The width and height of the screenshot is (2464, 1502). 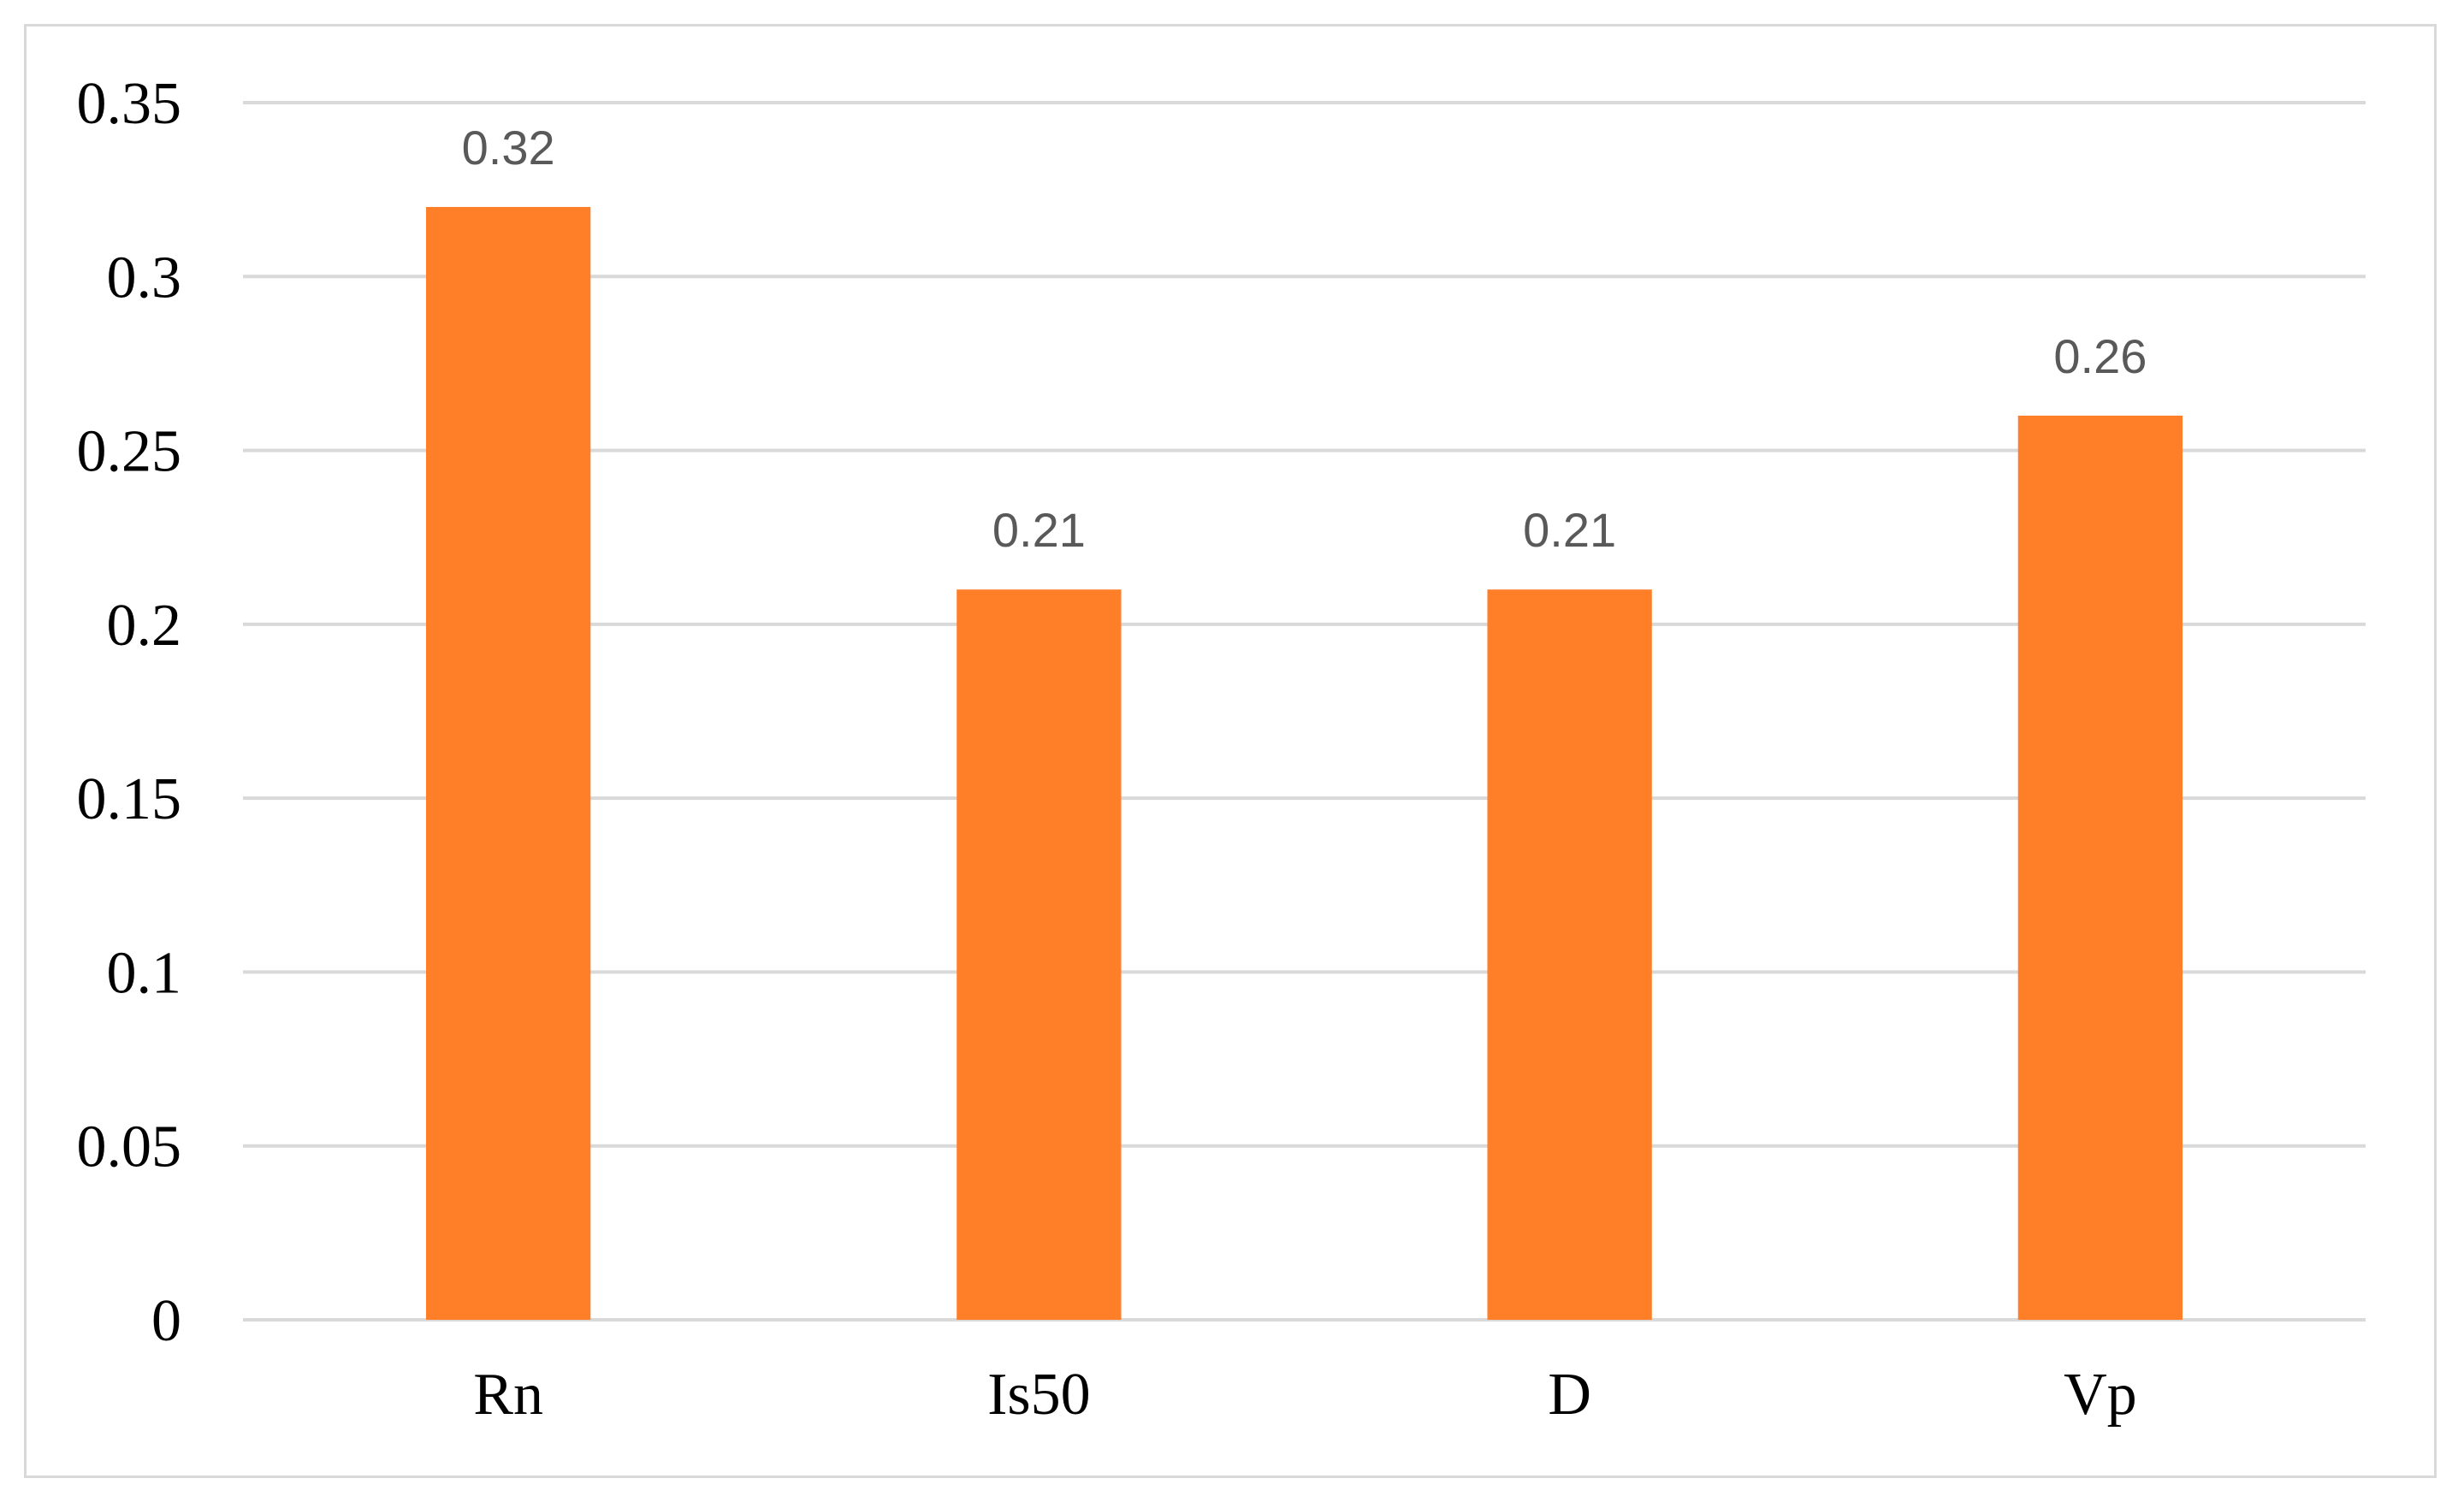 I want to click on data-label-vp: 0.26, so click(x=2100, y=356).